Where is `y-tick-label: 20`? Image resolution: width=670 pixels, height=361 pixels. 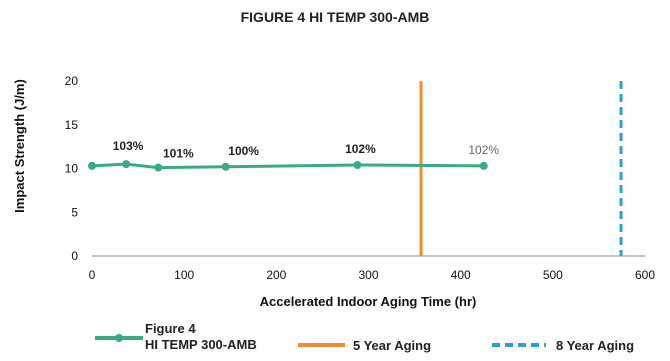
y-tick-label: 20 is located at coordinates (72, 81).